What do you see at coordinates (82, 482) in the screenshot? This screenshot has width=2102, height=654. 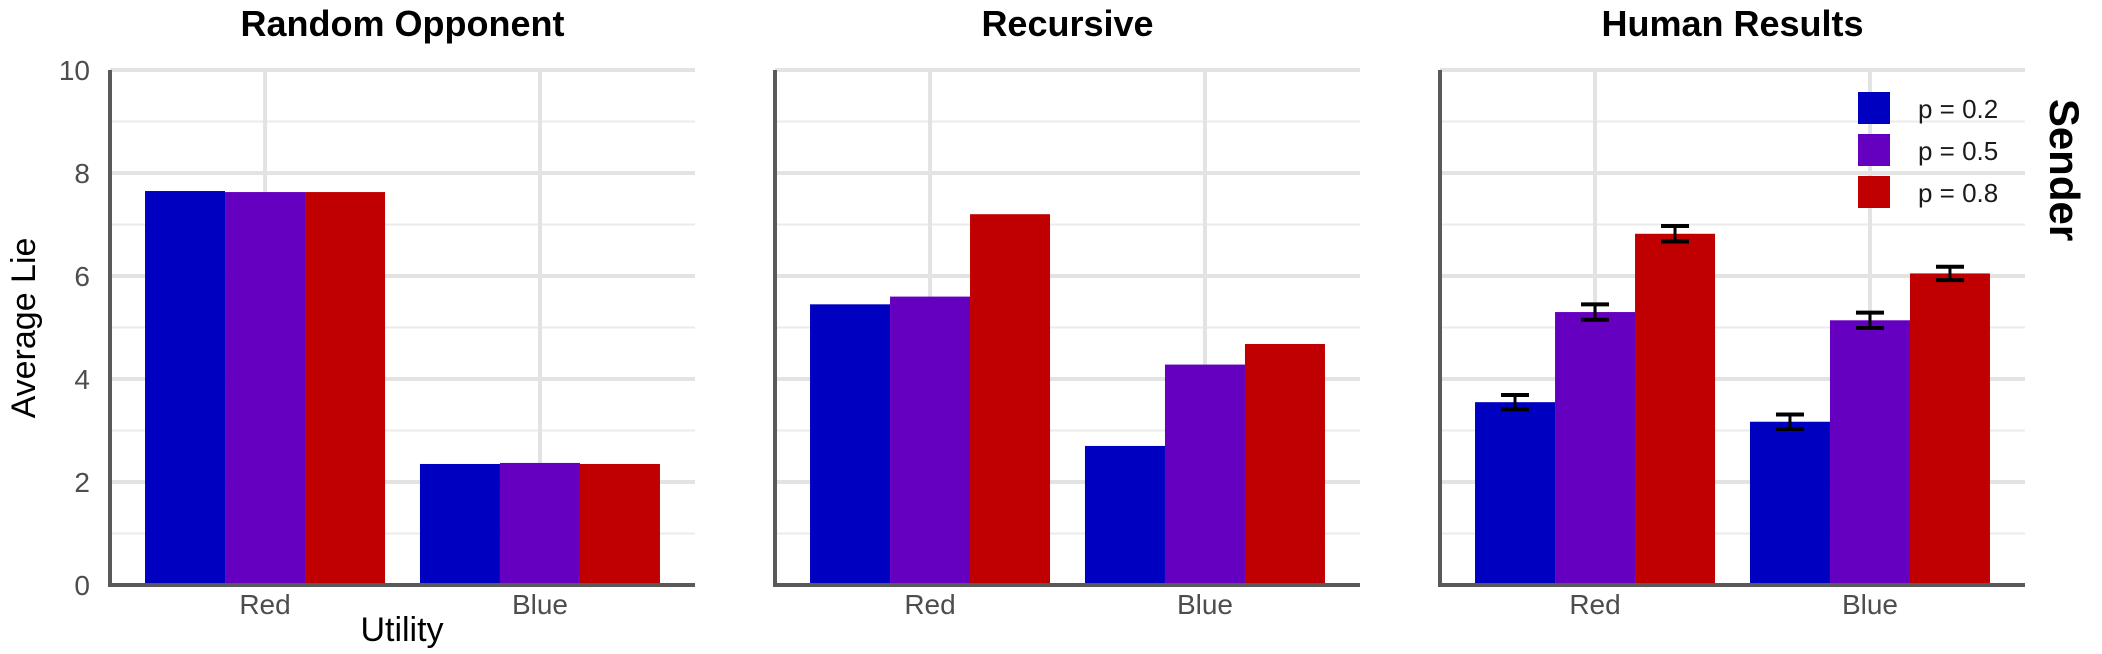 I see `y-tick-label: 2` at bounding box center [82, 482].